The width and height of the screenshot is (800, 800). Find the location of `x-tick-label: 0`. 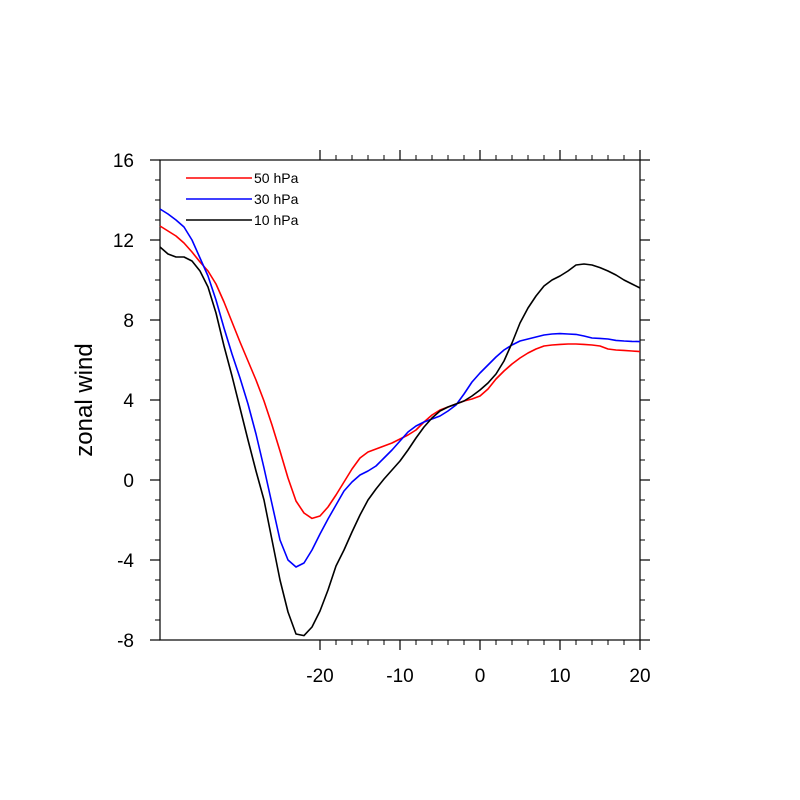

x-tick-label: 0 is located at coordinates (480, 676).